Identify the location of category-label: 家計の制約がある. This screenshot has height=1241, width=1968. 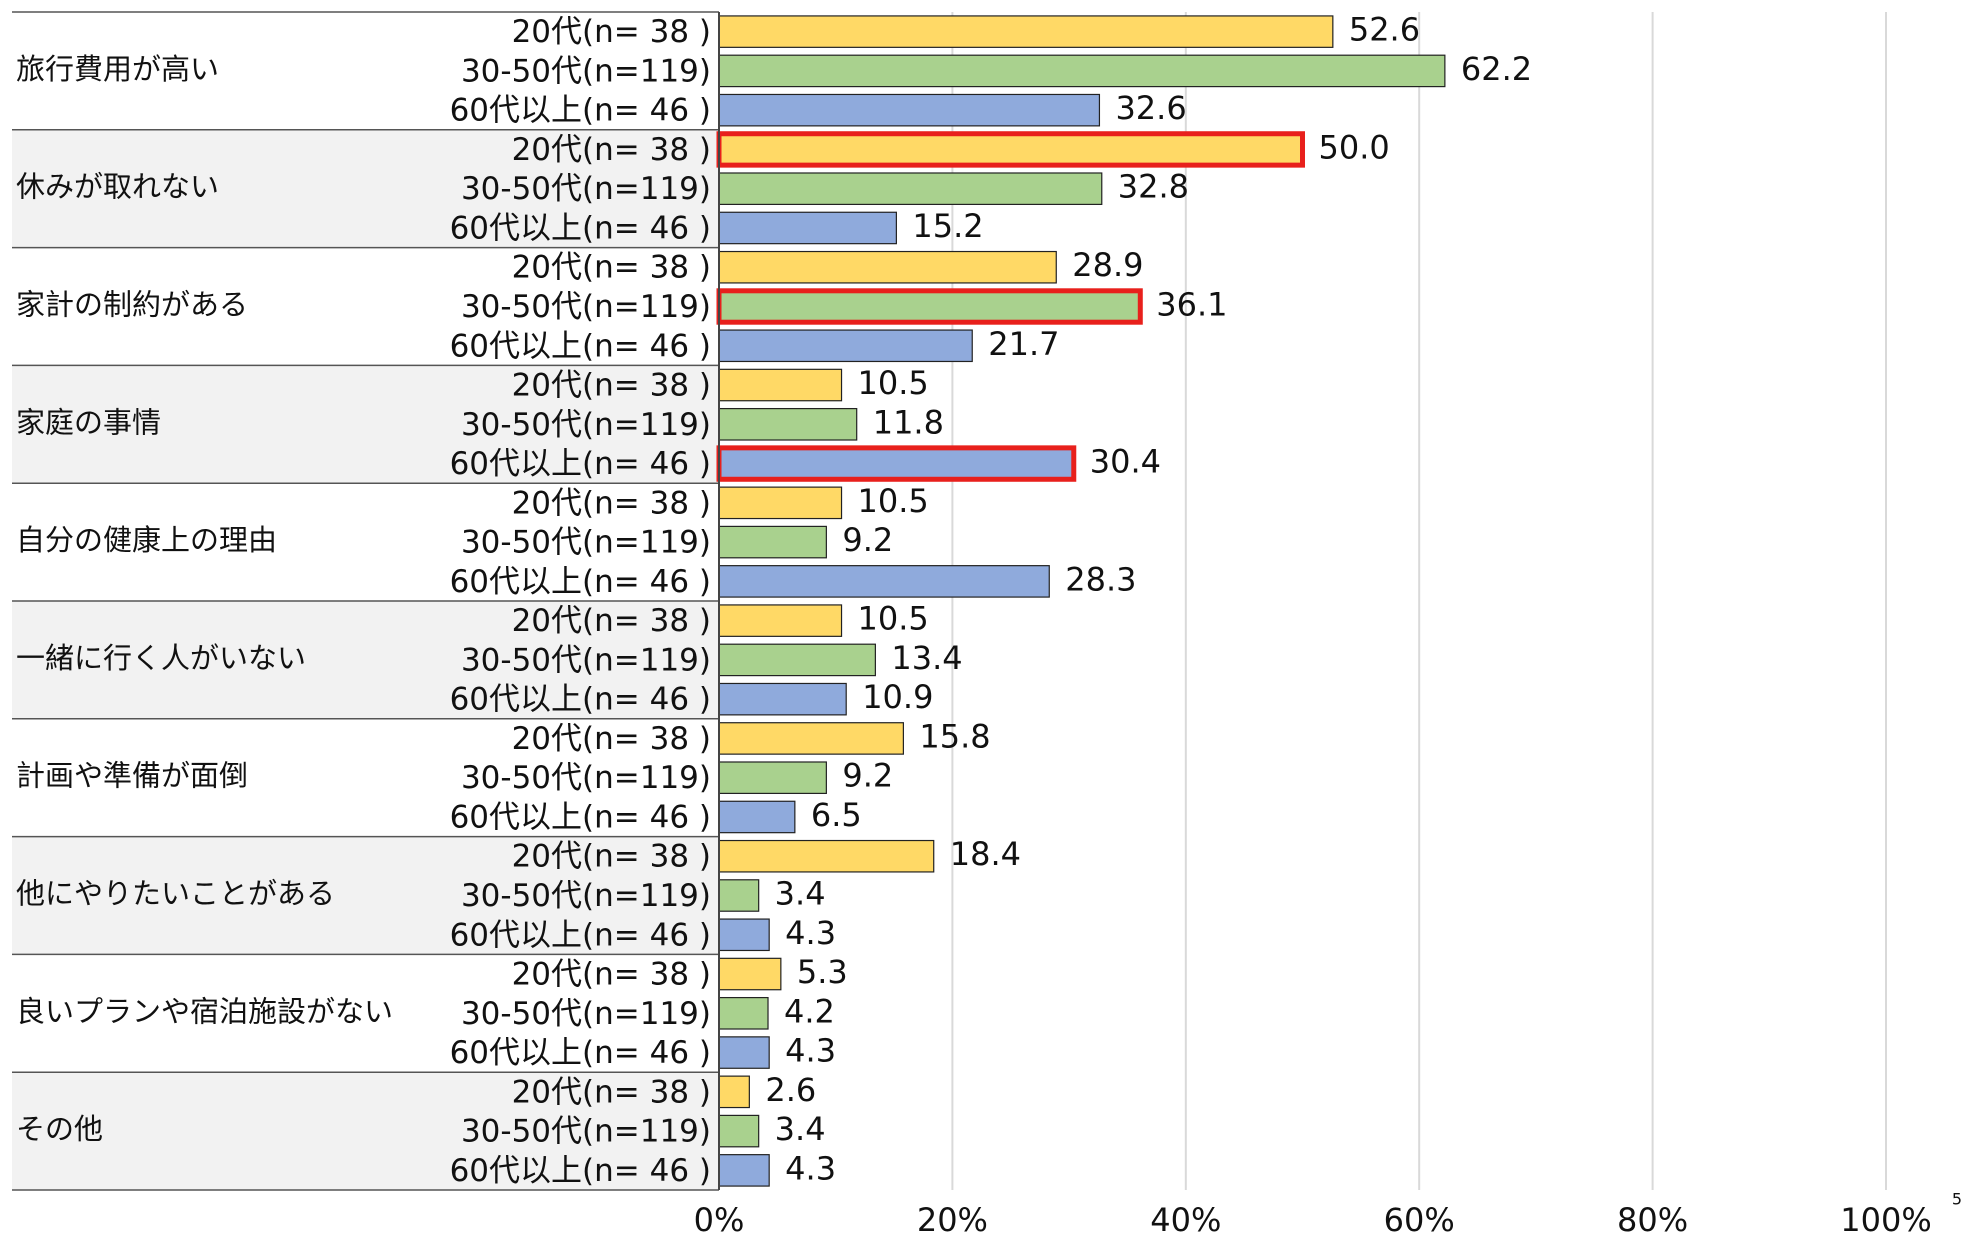
(132, 305).